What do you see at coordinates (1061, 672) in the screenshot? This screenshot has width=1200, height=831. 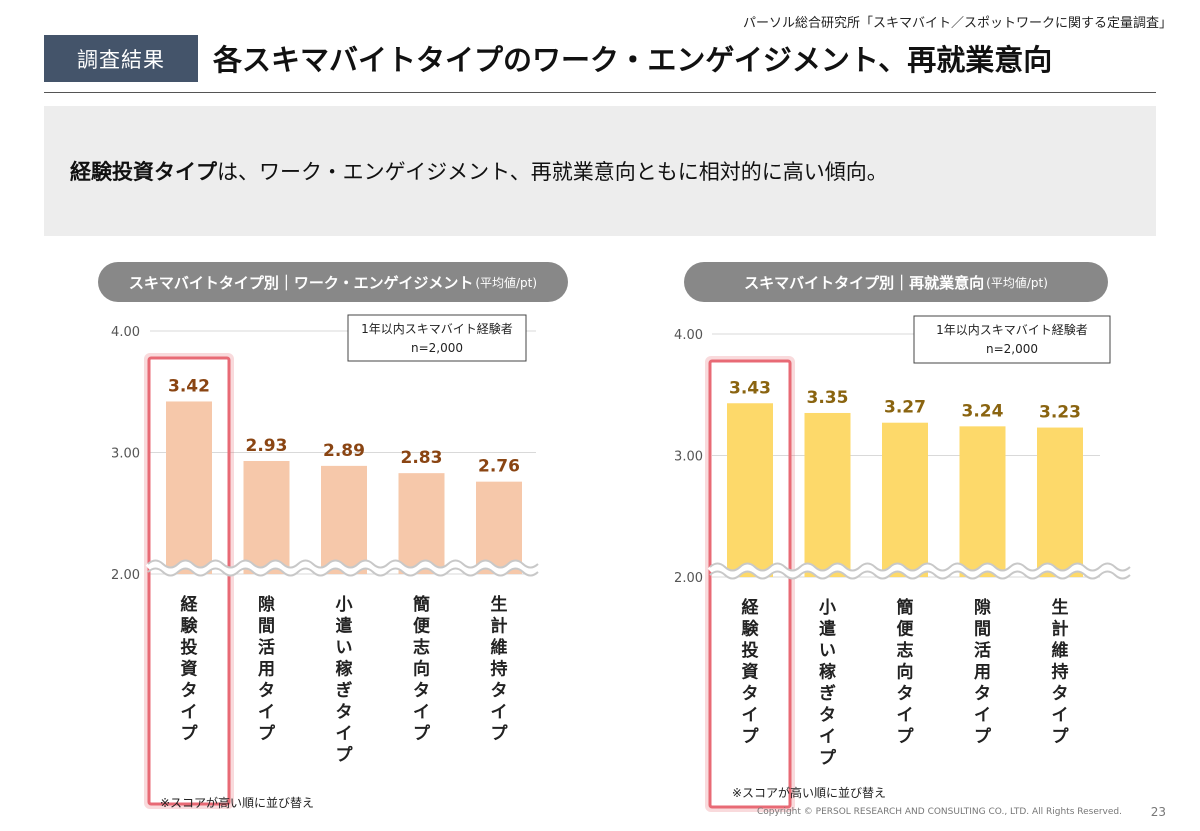 I see `chart2-category-label: 生計維持タイプ` at bounding box center [1061, 672].